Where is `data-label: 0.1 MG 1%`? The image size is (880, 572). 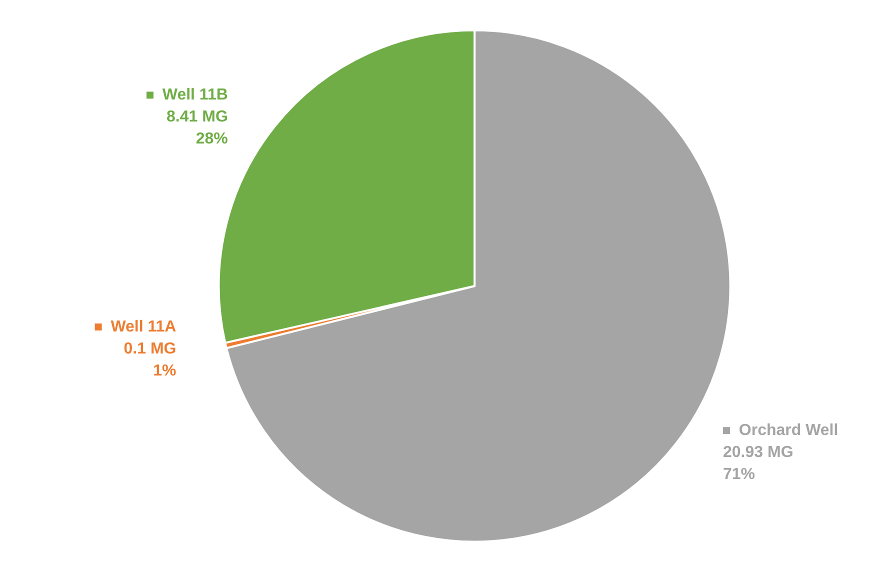 data-label: 0.1 MG 1% is located at coordinates (150, 360).